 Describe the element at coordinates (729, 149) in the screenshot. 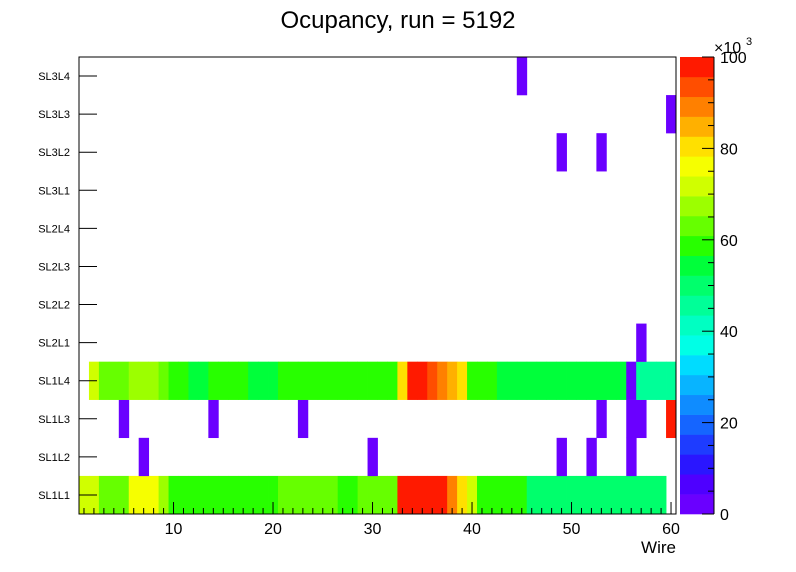

I see `z-tick-label: 80` at that location.